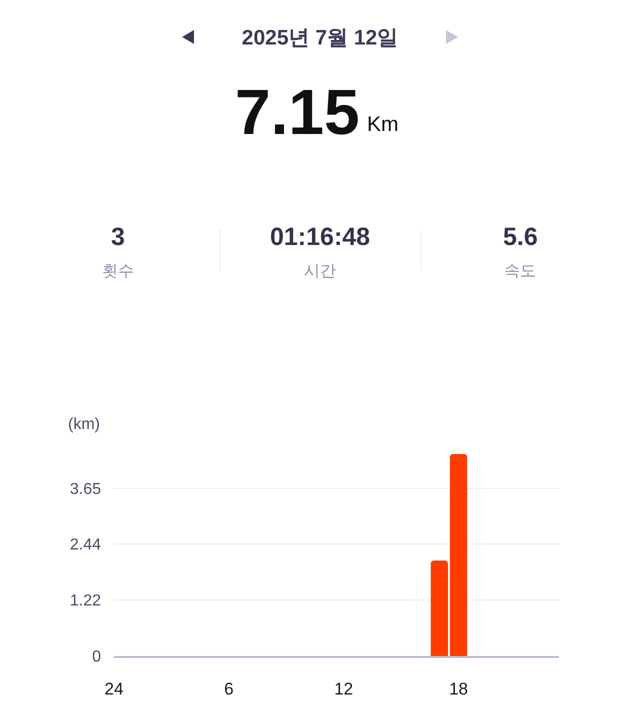  I want to click on text: 01:16:48, so click(320, 237).